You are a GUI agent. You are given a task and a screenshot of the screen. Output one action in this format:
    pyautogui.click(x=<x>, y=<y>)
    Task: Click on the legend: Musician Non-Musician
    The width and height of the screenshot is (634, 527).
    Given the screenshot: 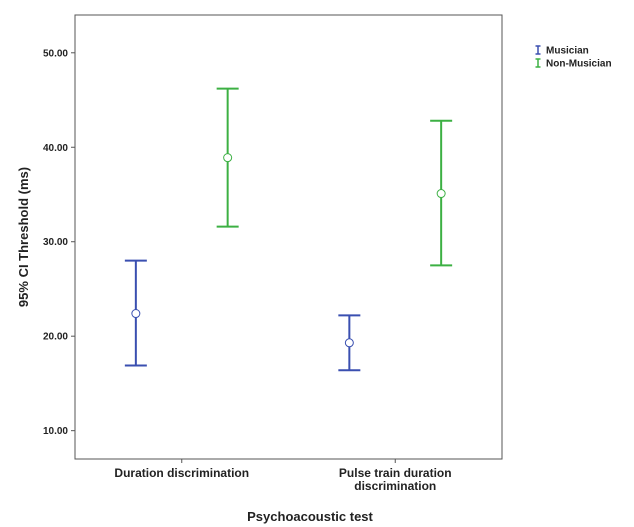 What is the action you would take?
    pyautogui.click(x=573, y=57)
    